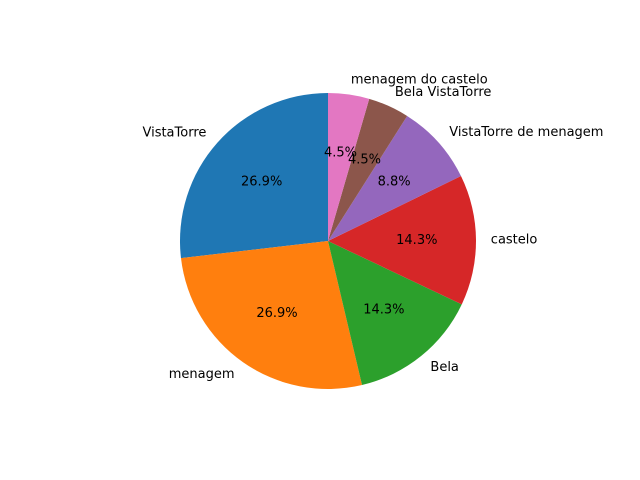 The height and width of the screenshot is (480, 640). I want to click on pie-slice-castelo, so click(402, 240).